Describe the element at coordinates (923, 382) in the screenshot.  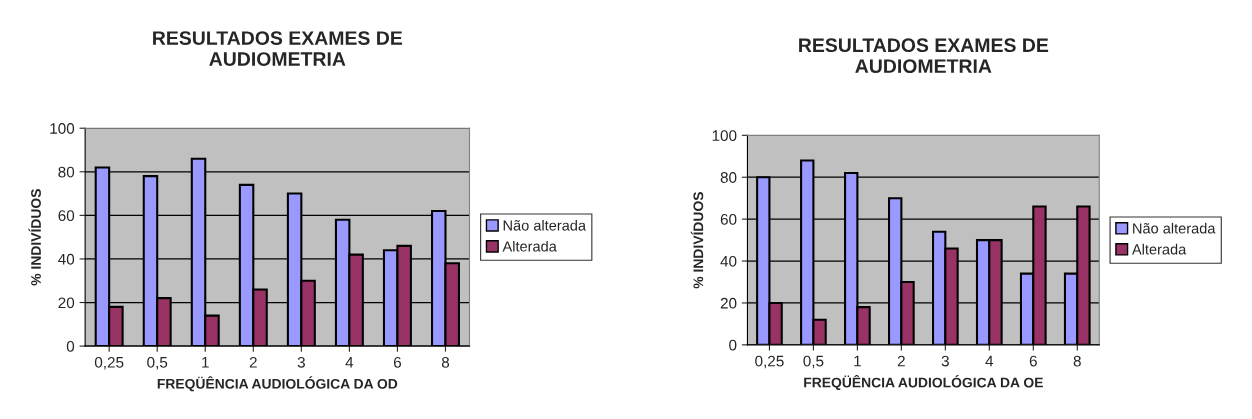
I see `x-axis-title: FREQÜÊNCIA AUDIOLÓGICA DA OE` at that location.